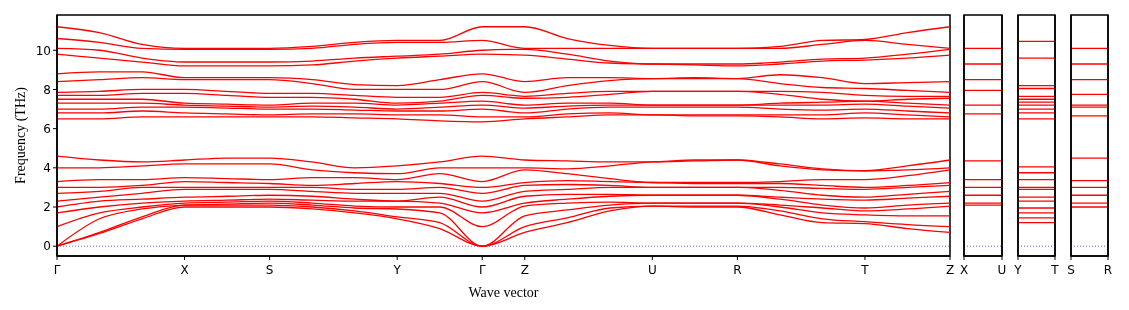 This screenshot has width=1129, height=310. What do you see at coordinates (47, 128) in the screenshot?
I see `y-tick-label: 6` at bounding box center [47, 128].